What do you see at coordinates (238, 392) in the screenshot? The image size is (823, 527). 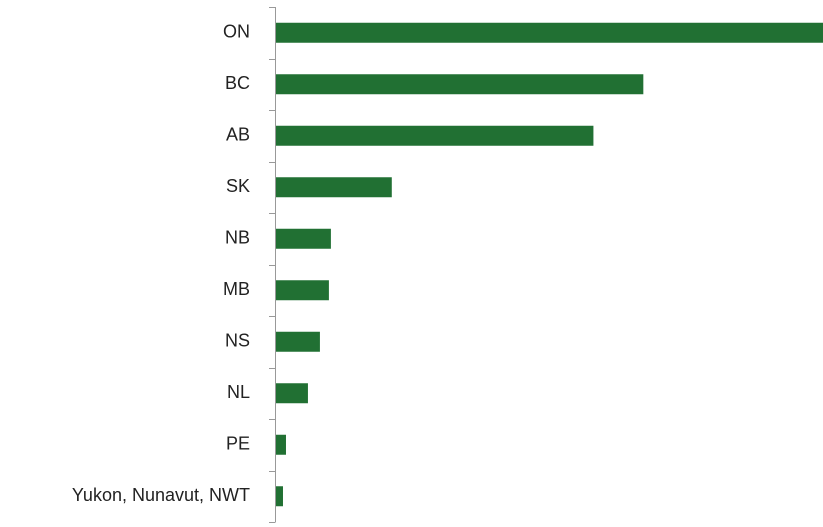 I see `y-tick-label: NL` at bounding box center [238, 392].